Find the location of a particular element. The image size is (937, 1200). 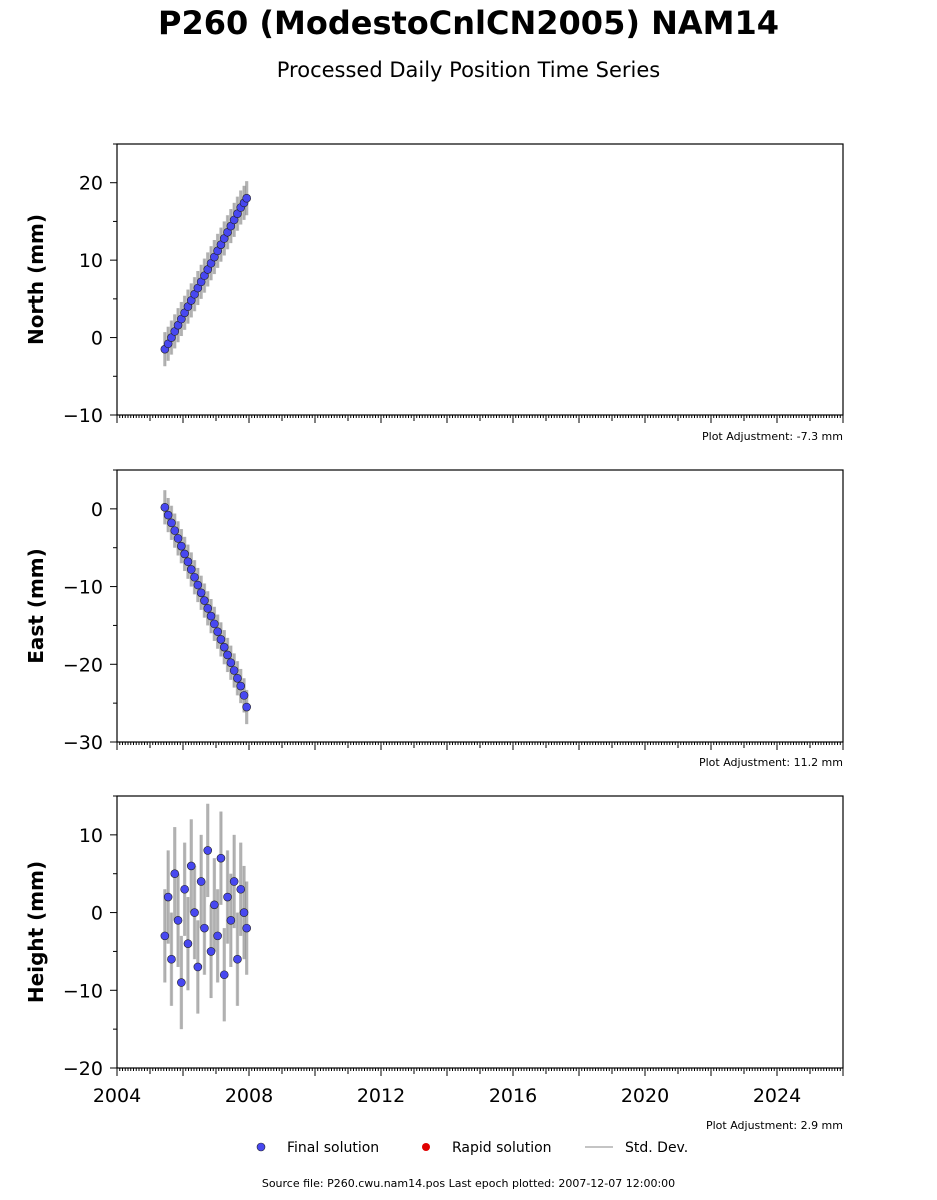

legend-rapid-marker is located at coordinates (426, 1147).